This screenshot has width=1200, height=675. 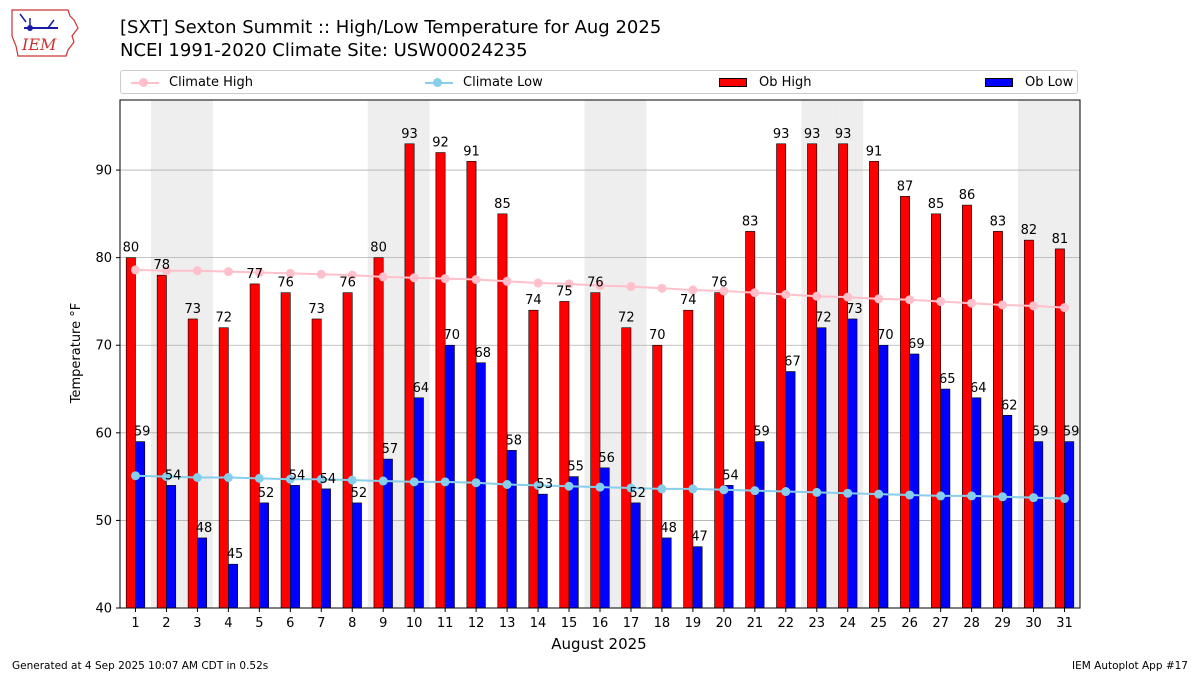 What do you see at coordinates (44, 32) in the screenshot?
I see `iem-logo: IEM` at bounding box center [44, 32].